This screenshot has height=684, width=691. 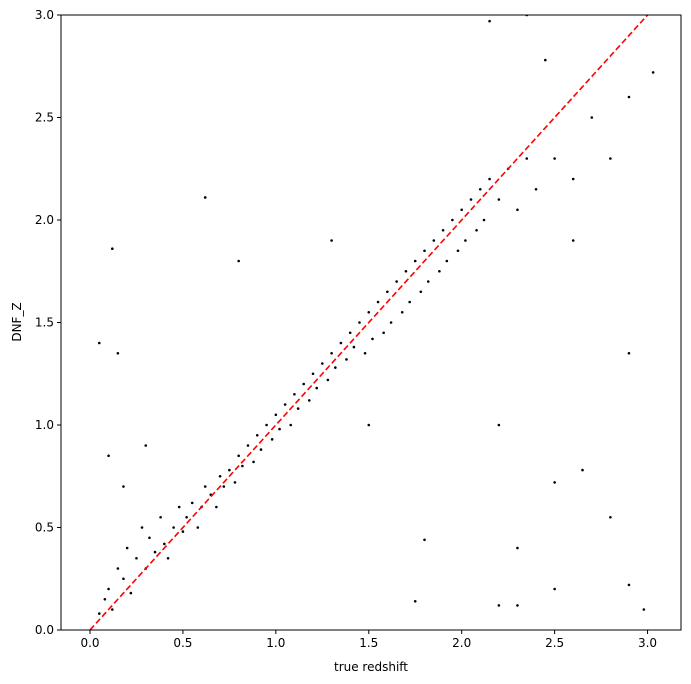 I want to click on y-tick-label: 2.5, so click(x=44, y=118).